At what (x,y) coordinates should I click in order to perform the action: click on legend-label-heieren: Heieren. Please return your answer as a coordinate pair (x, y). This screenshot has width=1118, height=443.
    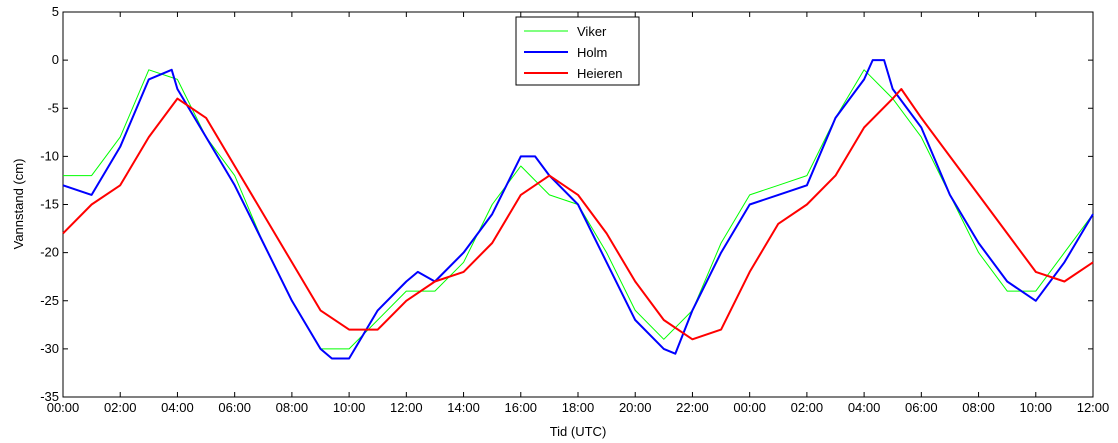
    Looking at the image, I should click on (600, 73).